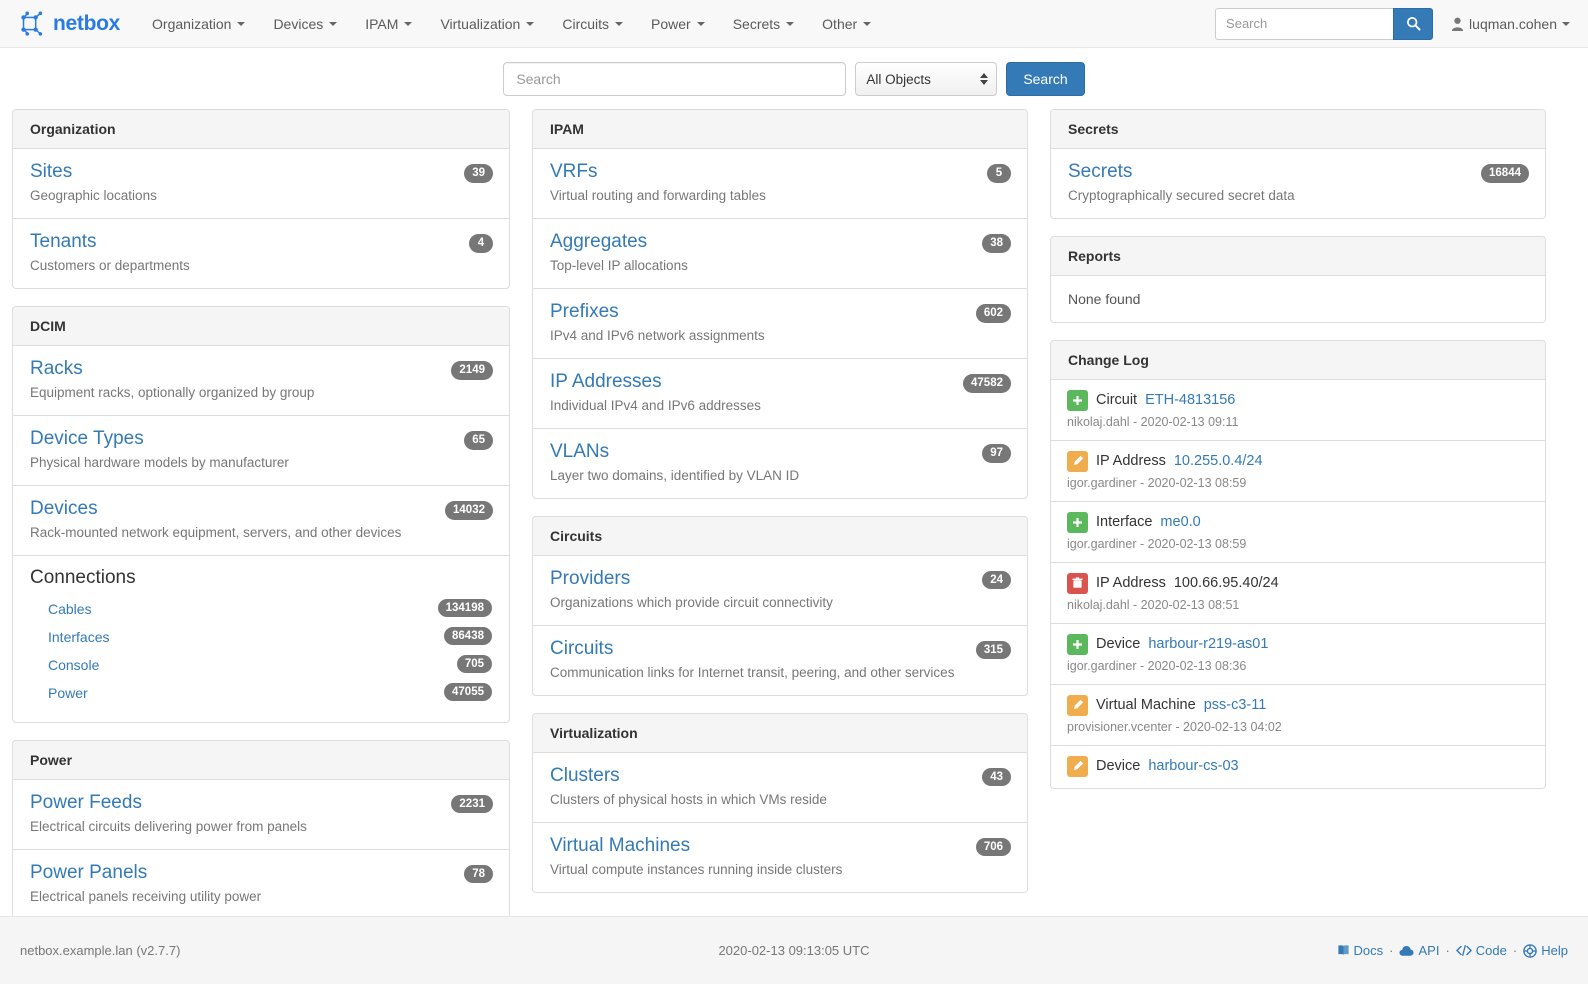  Describe the element at coordinates (1208, 644) in the screenshot. I see `changelog-object-link: harbour-r219-as01` at that location.